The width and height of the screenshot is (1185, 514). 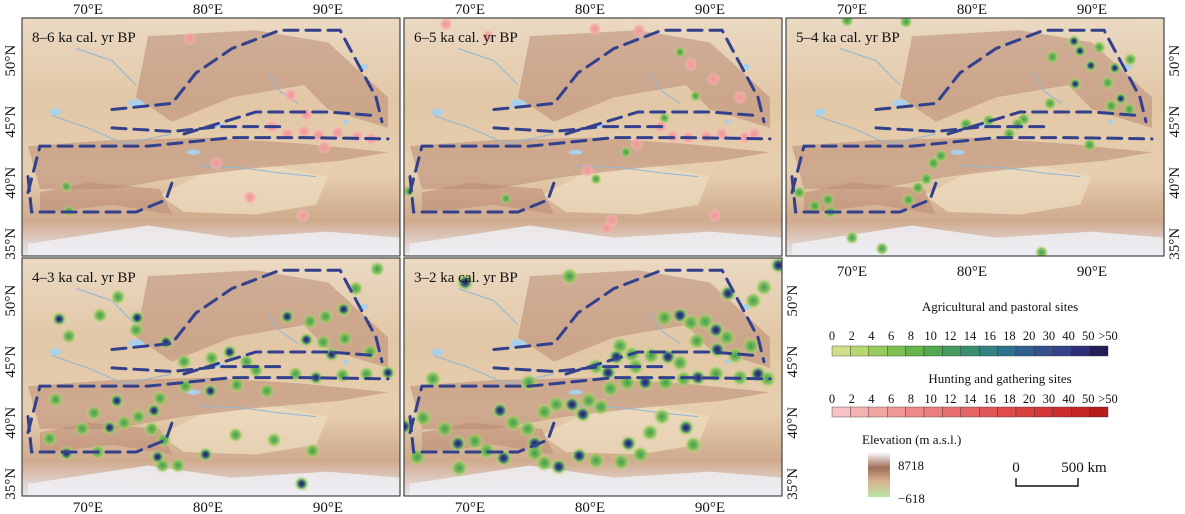 What do you see at coordinates (644, 319) in the screenshot?
I see `mountain-range` at bounding box center [644, 319].